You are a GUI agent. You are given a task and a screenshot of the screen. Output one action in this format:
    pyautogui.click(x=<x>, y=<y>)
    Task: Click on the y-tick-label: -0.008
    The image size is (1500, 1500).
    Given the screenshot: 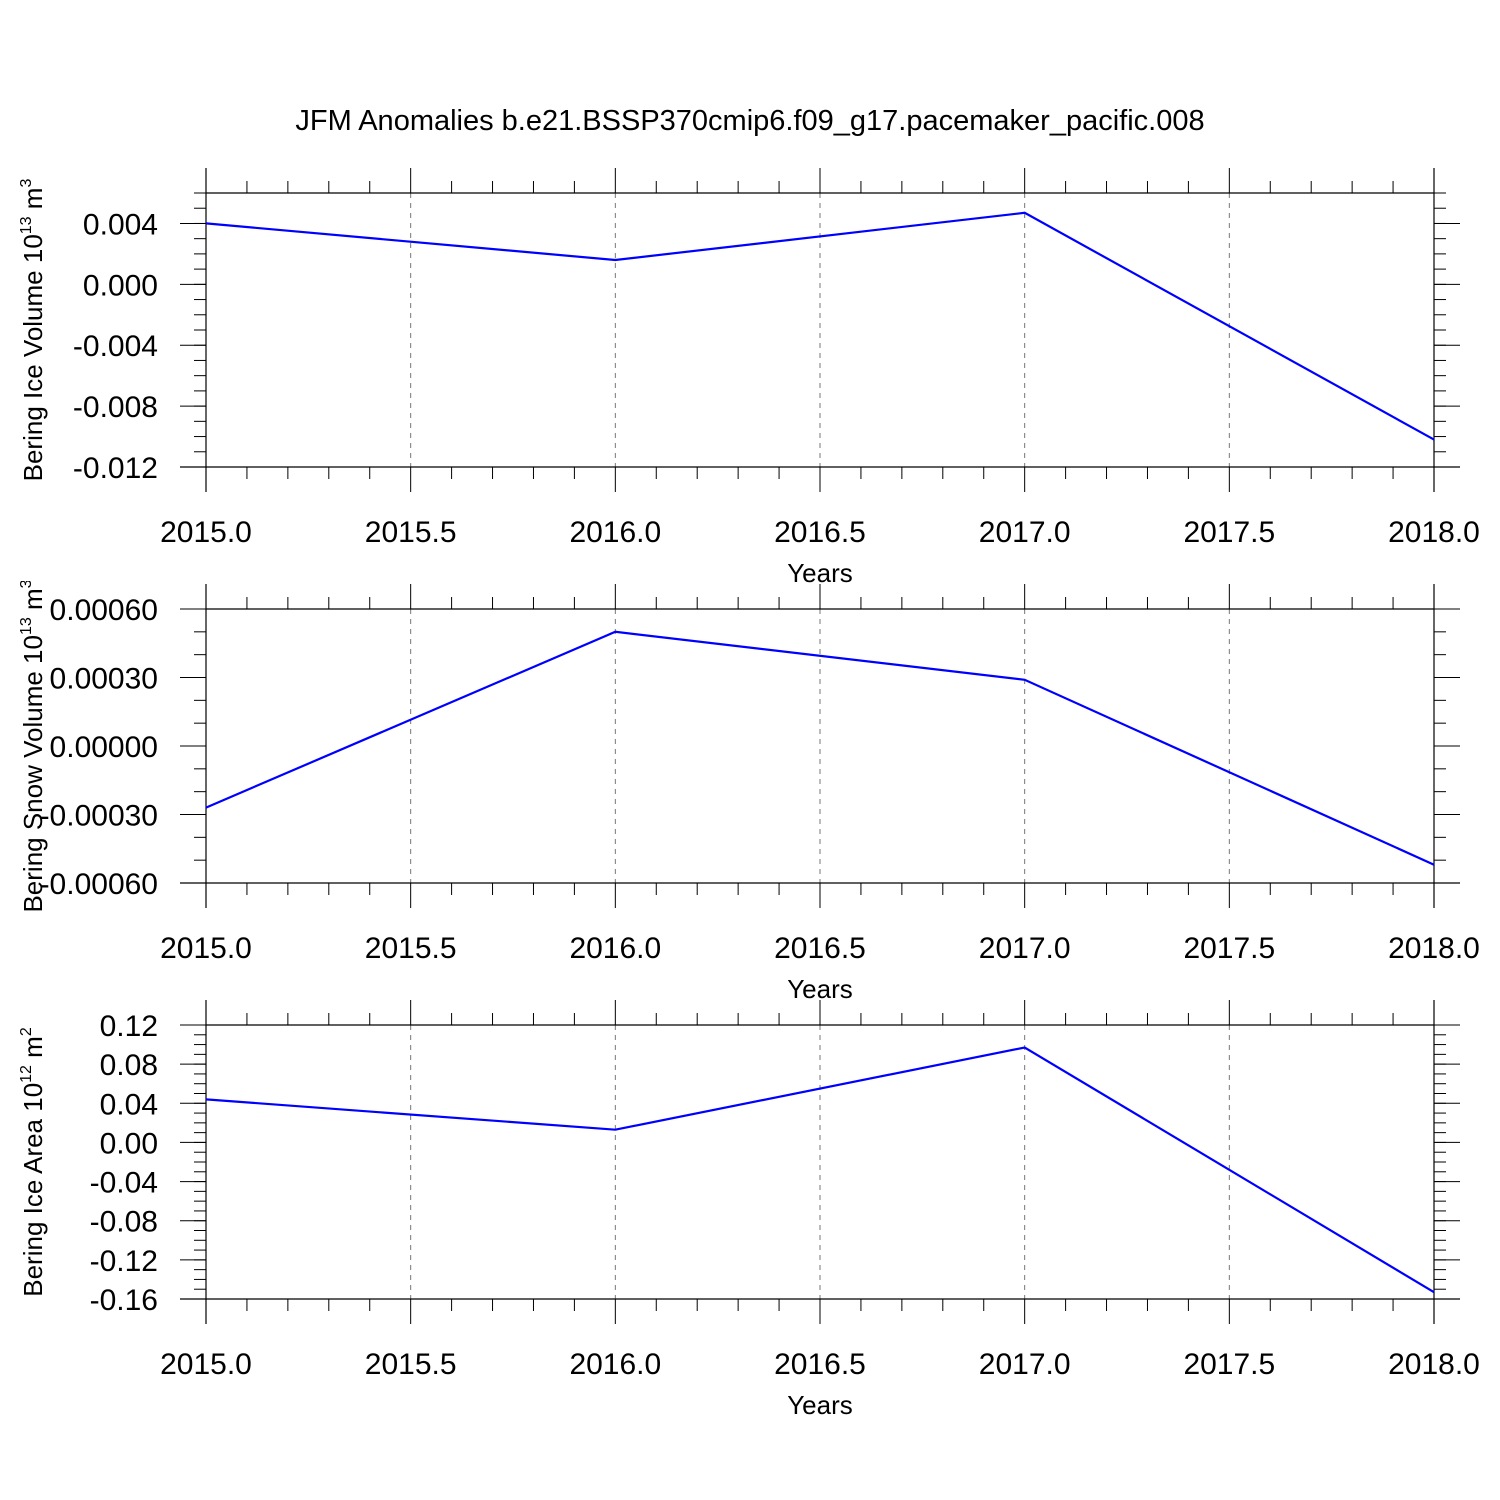 What is the action you would take?
    pyautogui.click(x=115, y=407)
    